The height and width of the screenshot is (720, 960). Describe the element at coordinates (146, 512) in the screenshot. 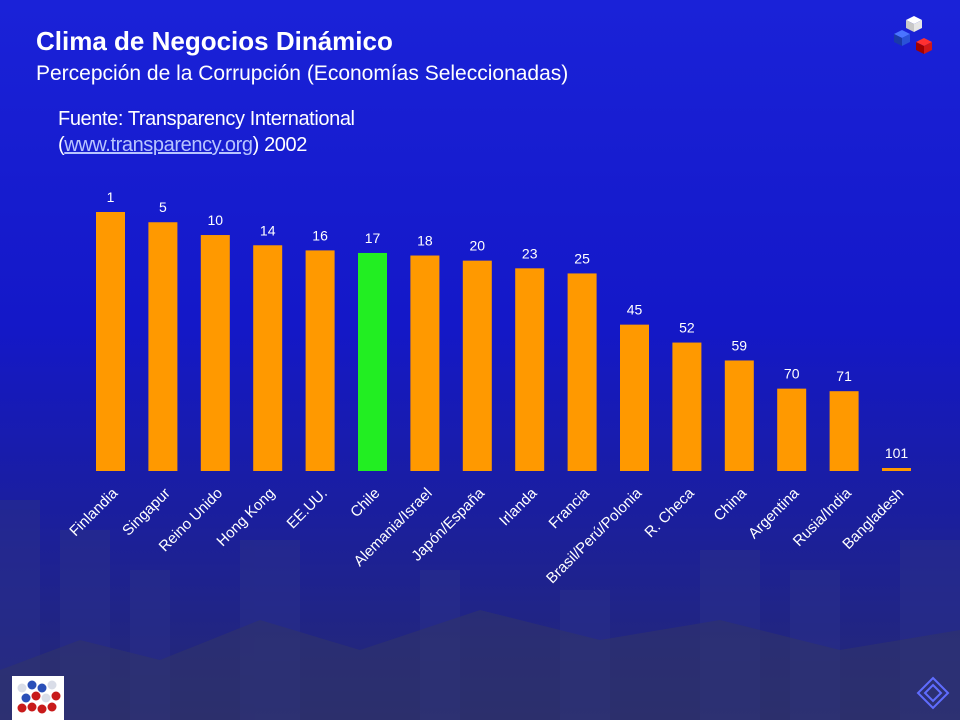

I see `tick-label-singapur: Singapur` at that location.